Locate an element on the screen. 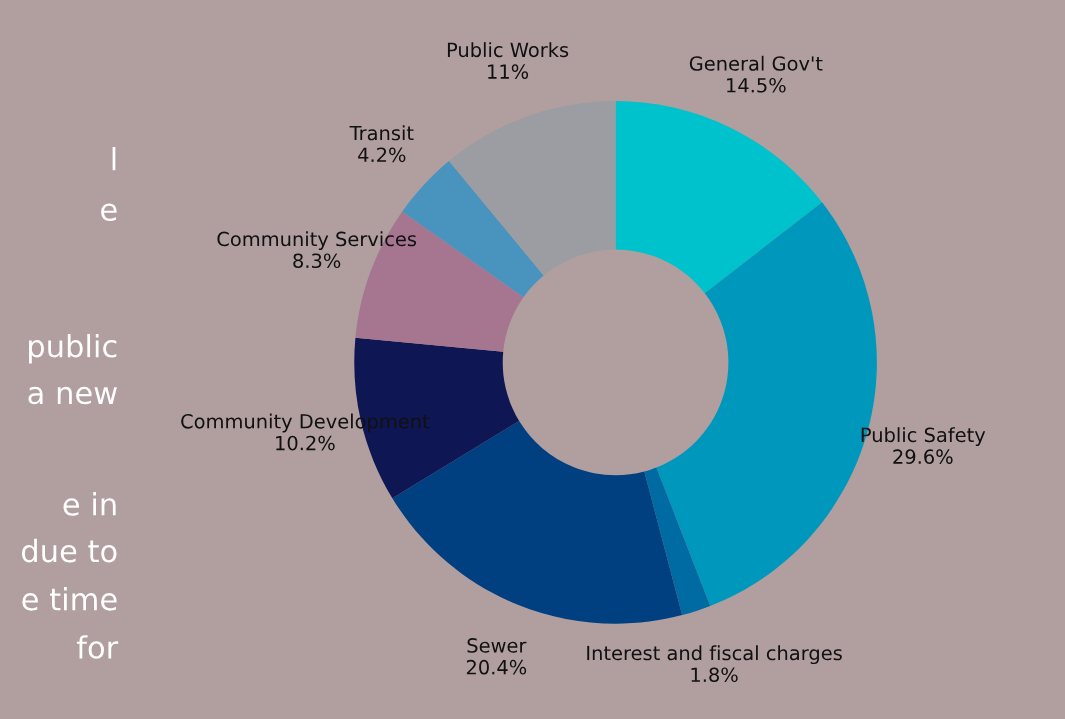  slice-label: Sewer is located at coordinates (497, 645).